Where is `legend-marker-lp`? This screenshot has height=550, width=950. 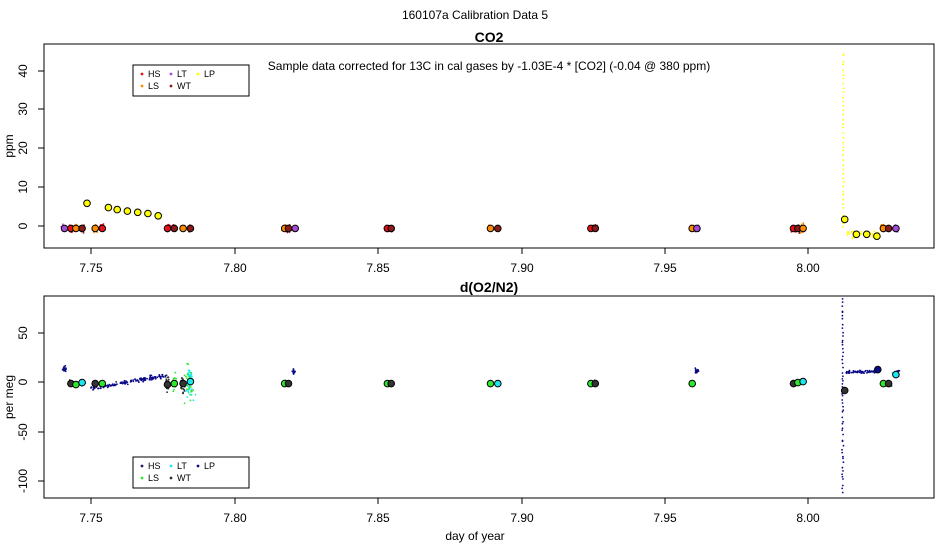 legend-marker-lp is located at coordinates (198, 466).